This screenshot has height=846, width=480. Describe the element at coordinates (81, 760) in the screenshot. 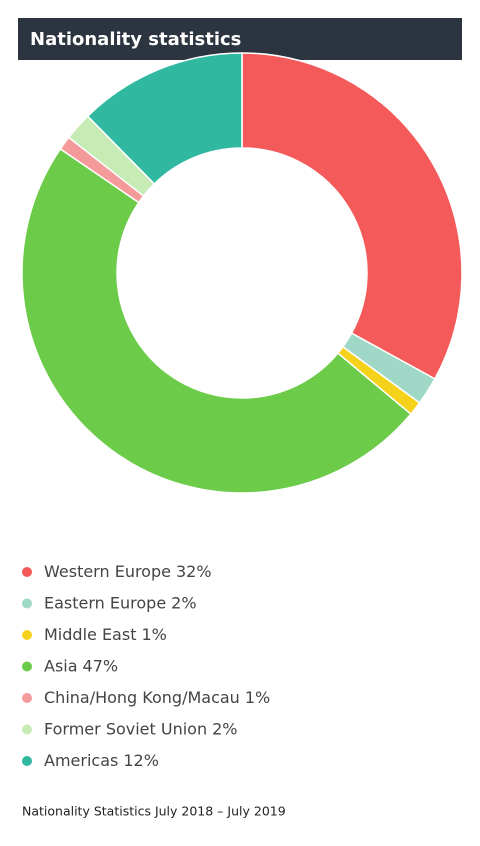

I see `legend-name: Americas` at that location.